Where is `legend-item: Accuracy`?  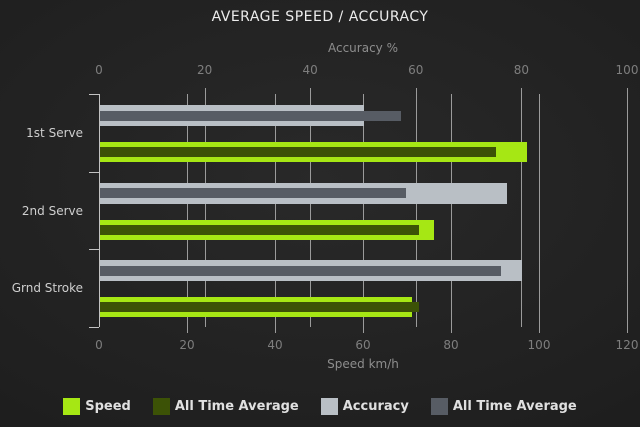
legend-item: Accuracy is located at coordinates (364, 406).